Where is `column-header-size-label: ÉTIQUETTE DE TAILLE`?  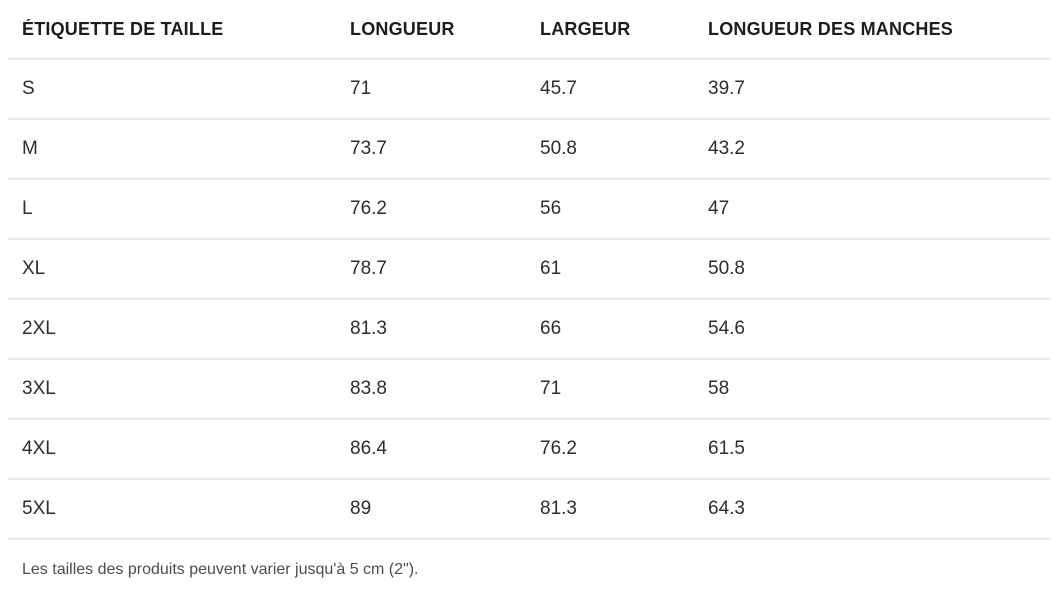
column-header-size-label: ÉTIQUETTE DE TAILLE is located at coordinates (123, 28).